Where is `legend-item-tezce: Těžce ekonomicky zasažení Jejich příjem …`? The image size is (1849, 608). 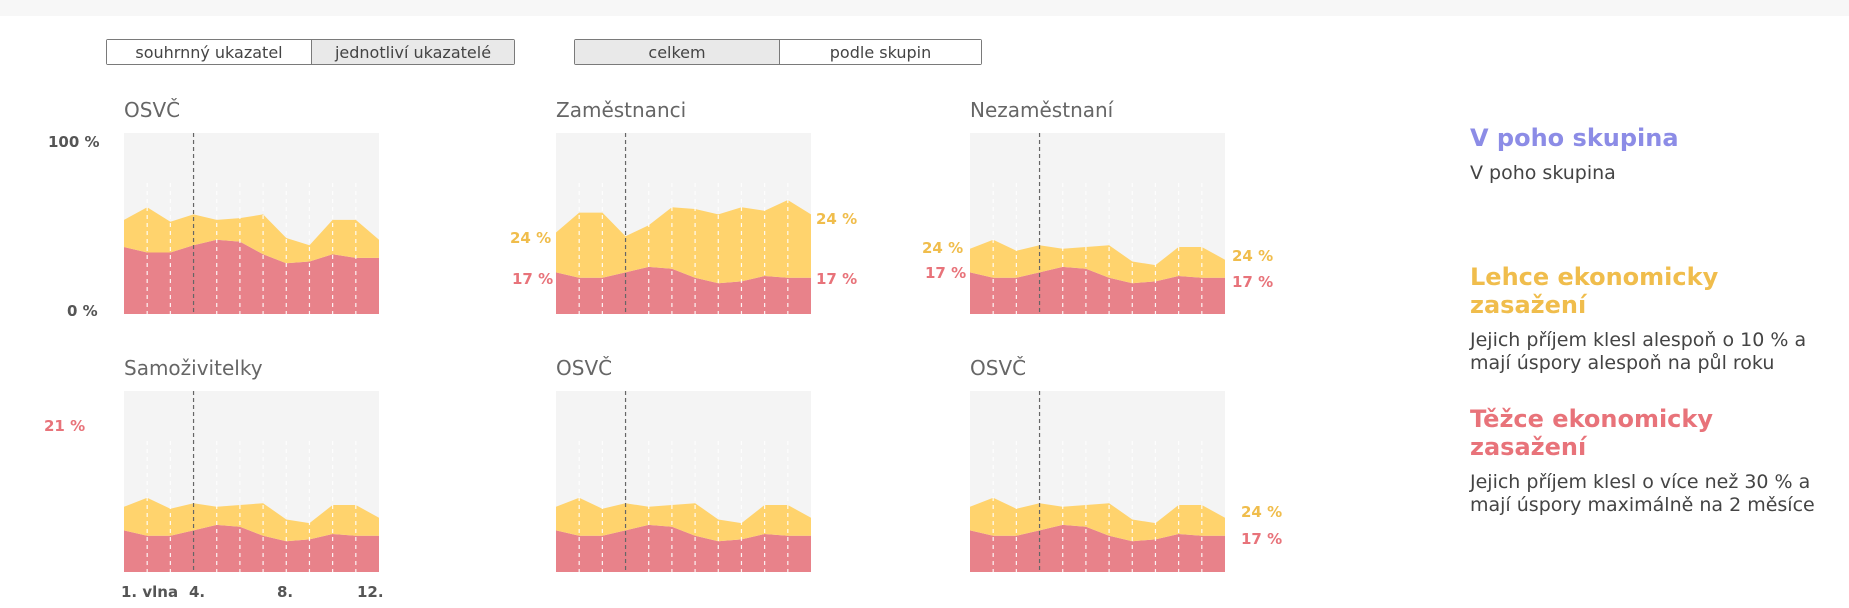 legend-item-tezce: Těžce ekonomicky zasažení Jejich příjem … is located at coordinates (1659, 461).